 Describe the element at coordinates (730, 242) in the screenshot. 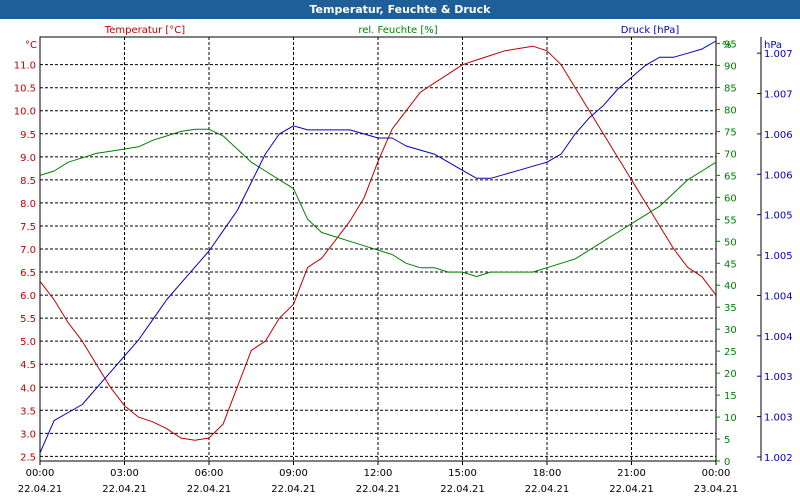

I see `hum-tick-label: 50` at that location.